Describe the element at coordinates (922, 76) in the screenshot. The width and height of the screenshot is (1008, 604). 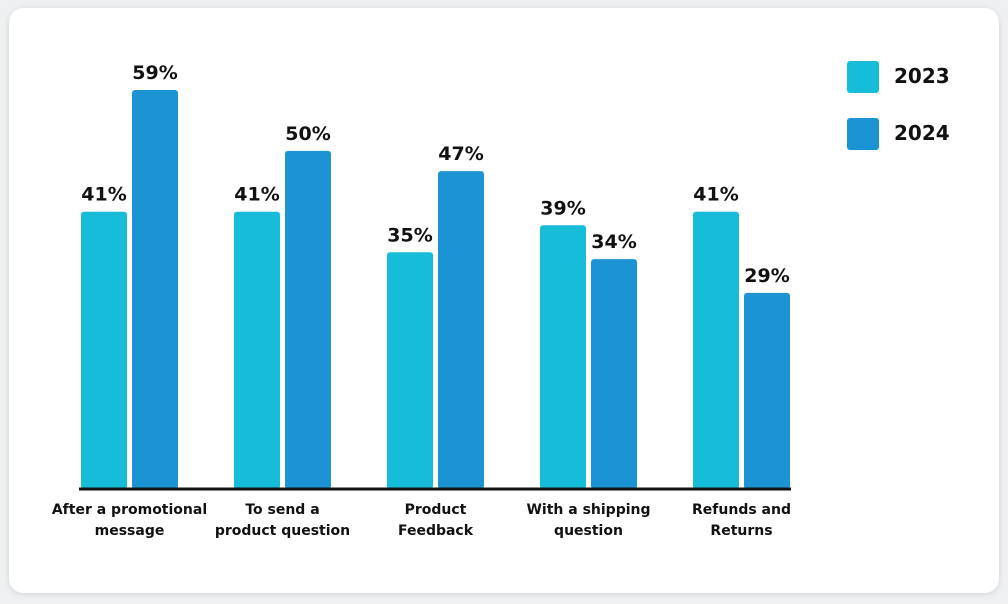
I see `legend-label-2023: 2023` at that location.